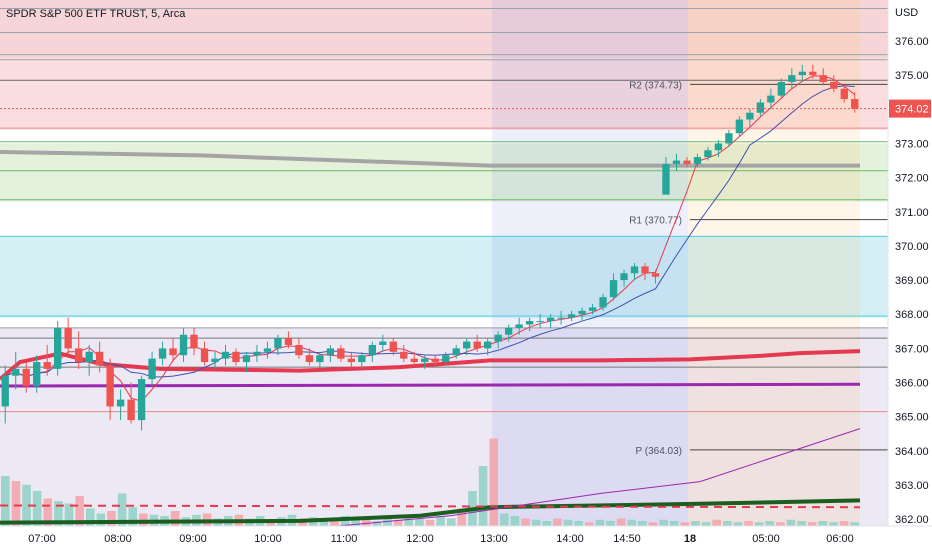 The width and height of the screenshot is (932, 550). Describe the element at coordinates (627, 539) in the screenshot. I see `x-tick-label: 14:50` at that location.